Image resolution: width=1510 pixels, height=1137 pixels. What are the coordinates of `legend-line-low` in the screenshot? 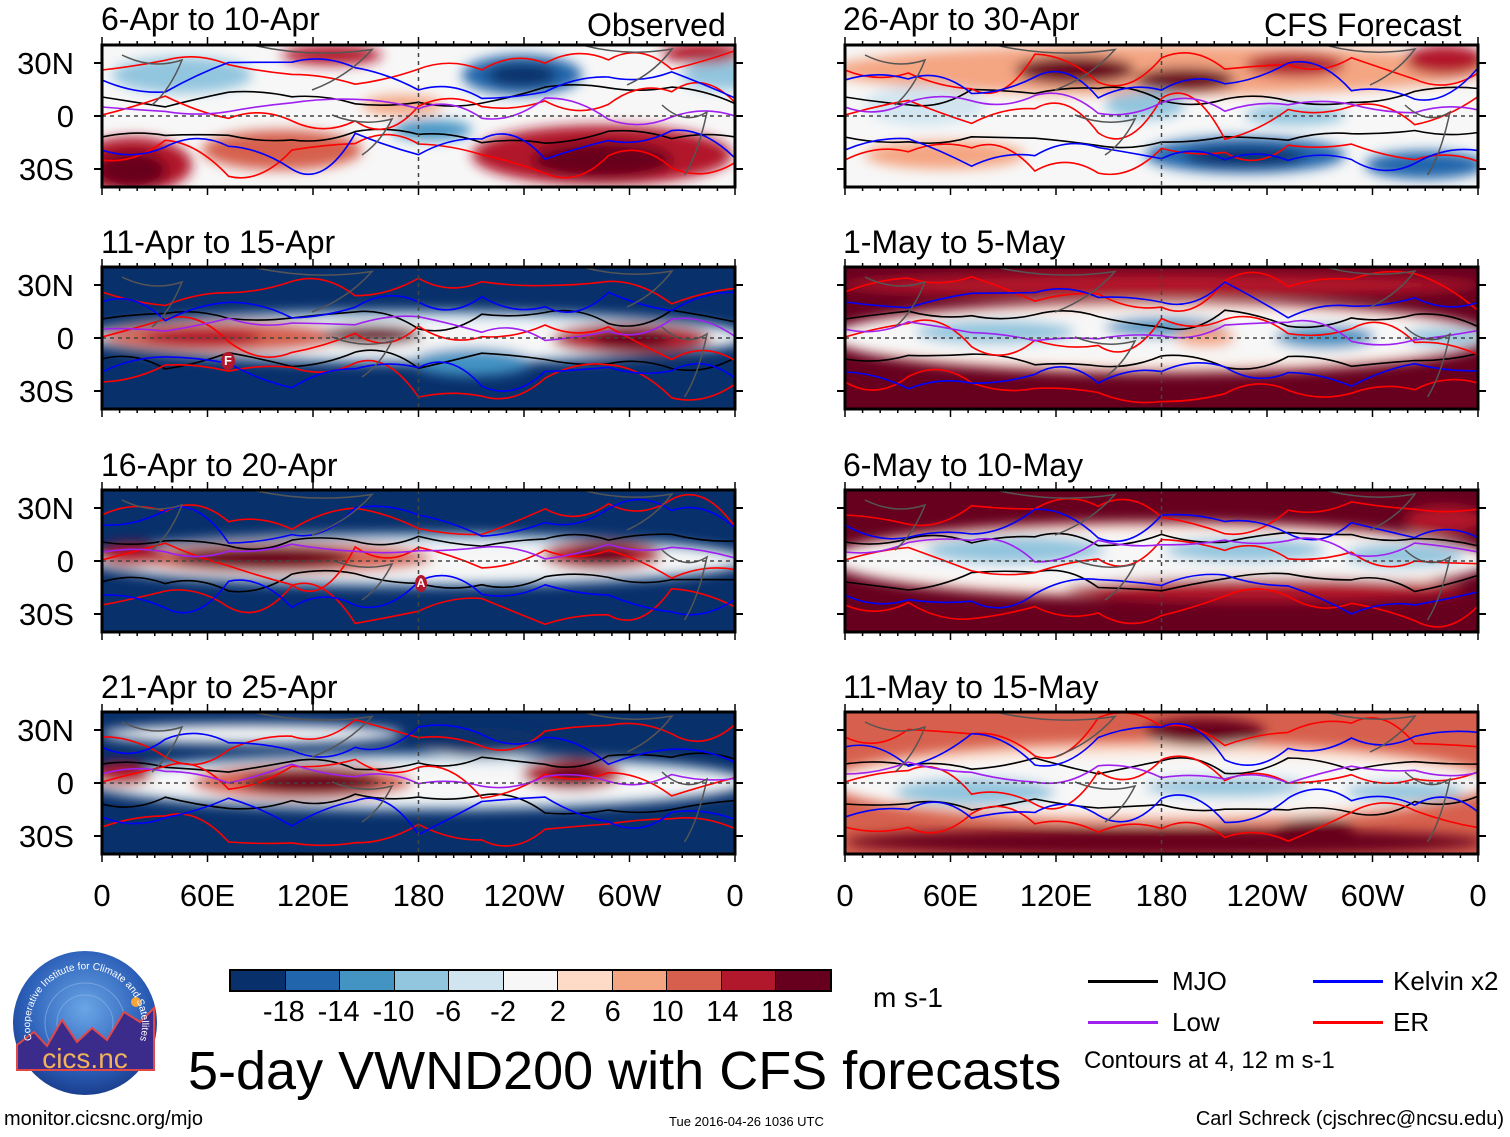 It's located at (1123, 1022).